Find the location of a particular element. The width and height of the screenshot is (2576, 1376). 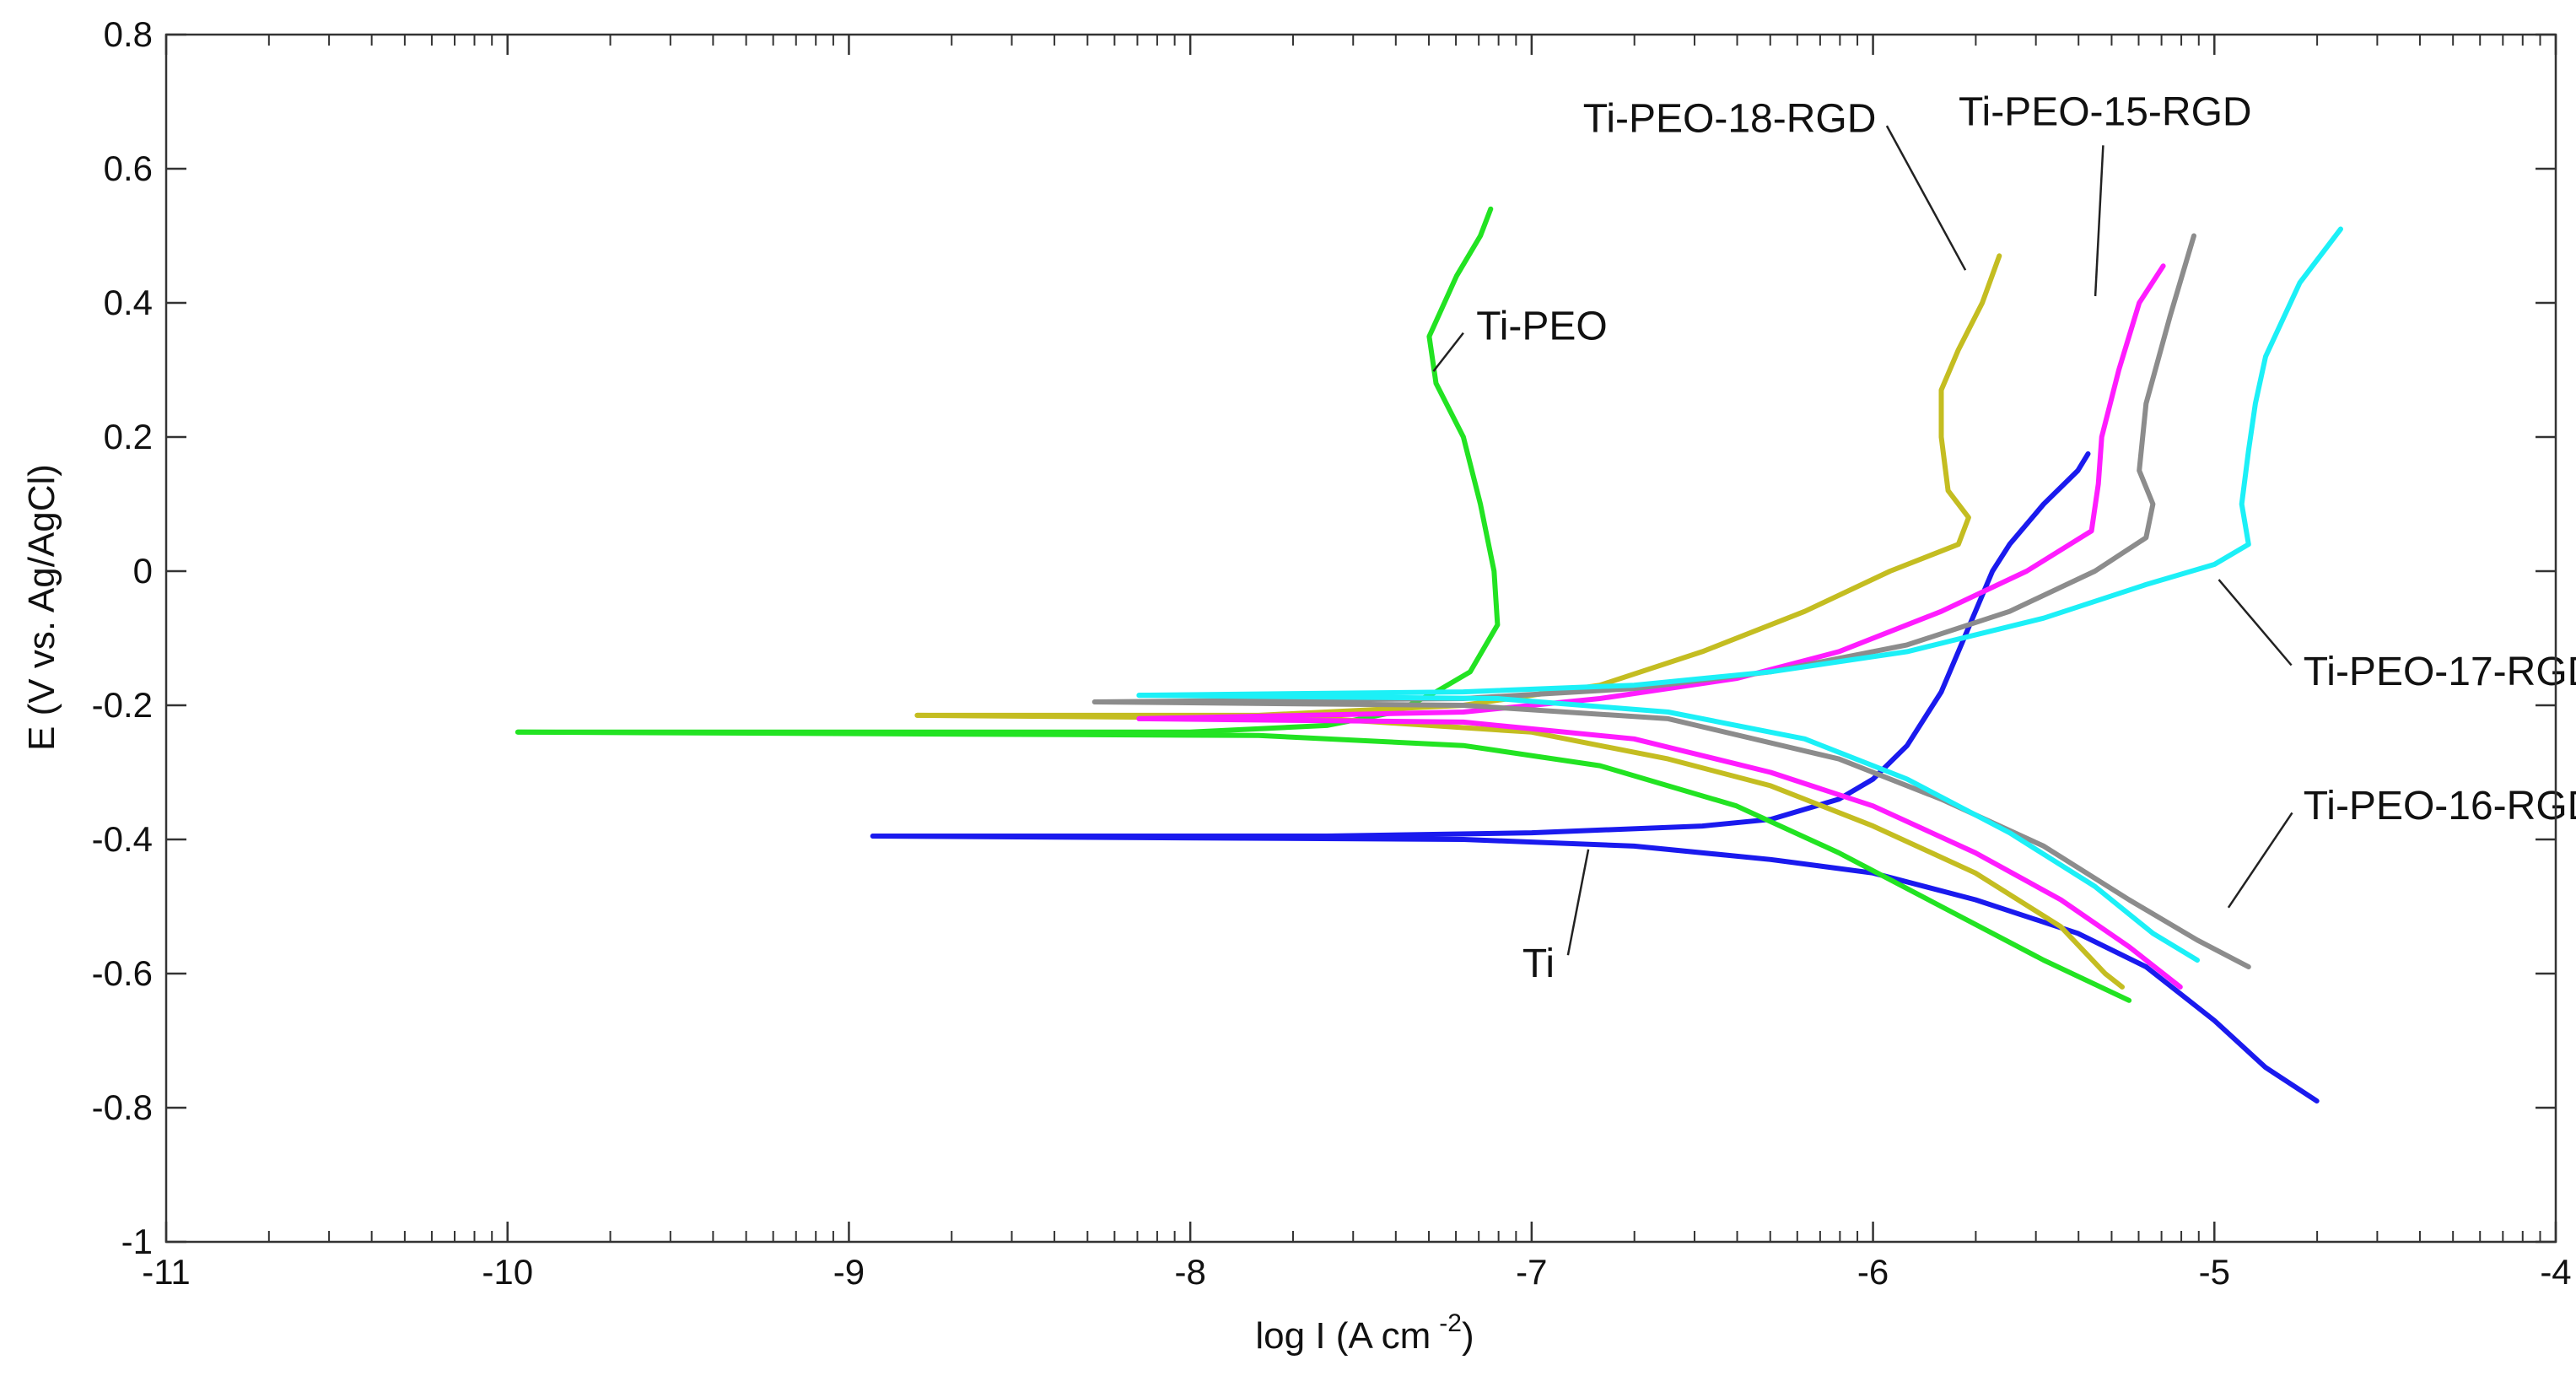

series-ti-peo-16-rgd-anodic-line is located at coordinates (1643, 469).